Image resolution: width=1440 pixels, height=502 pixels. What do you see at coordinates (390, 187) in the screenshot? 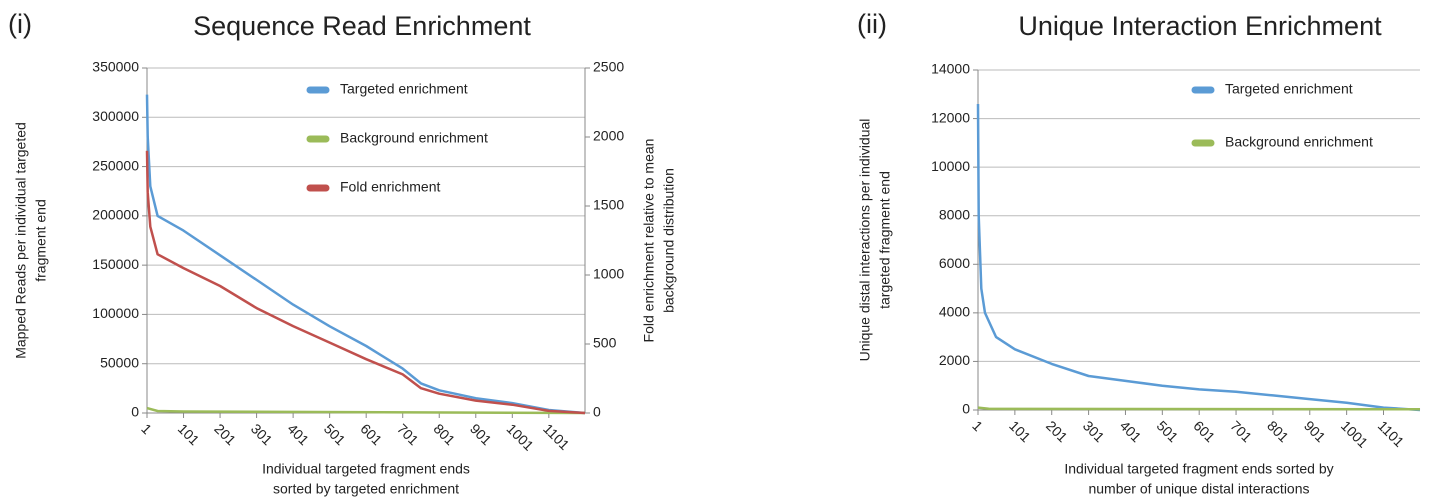
I see `legend-label: Fold enrichment` at bounding box center [390, 187].